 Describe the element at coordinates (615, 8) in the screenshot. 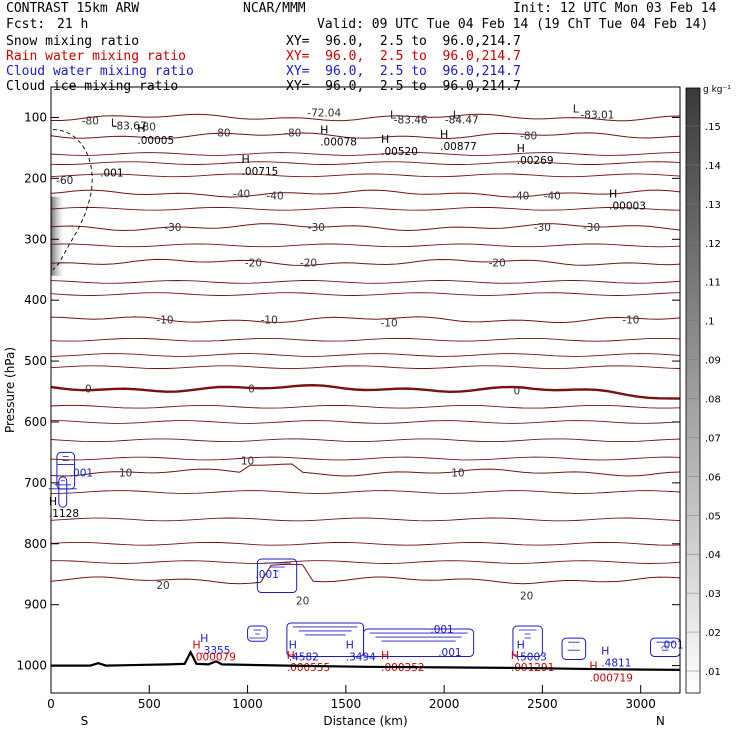

I see `init-time: Init: 12 UTC Mon 03 Feb 14` at that location.